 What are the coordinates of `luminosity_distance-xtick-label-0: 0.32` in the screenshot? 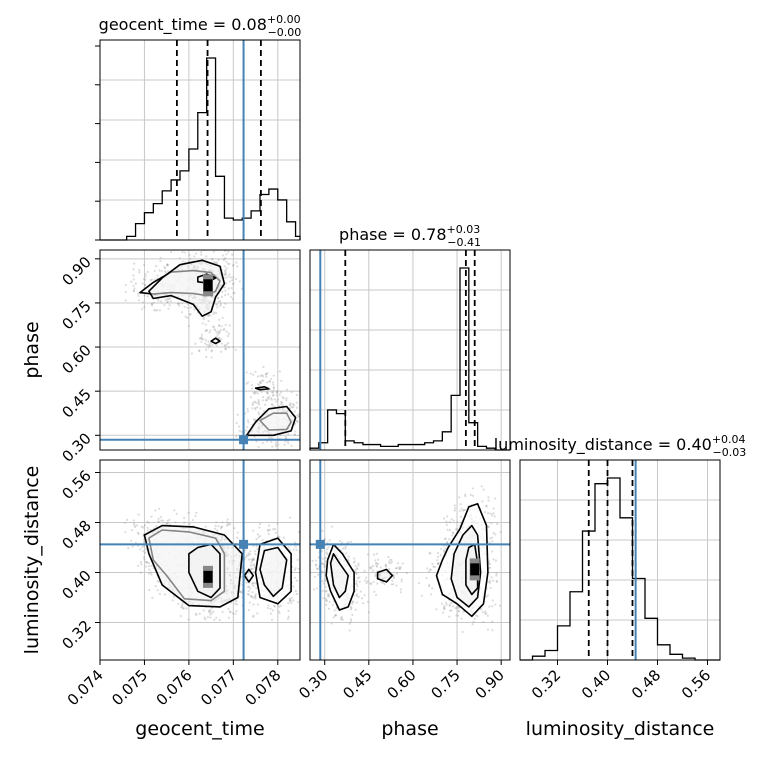 It's located at (546, 684).